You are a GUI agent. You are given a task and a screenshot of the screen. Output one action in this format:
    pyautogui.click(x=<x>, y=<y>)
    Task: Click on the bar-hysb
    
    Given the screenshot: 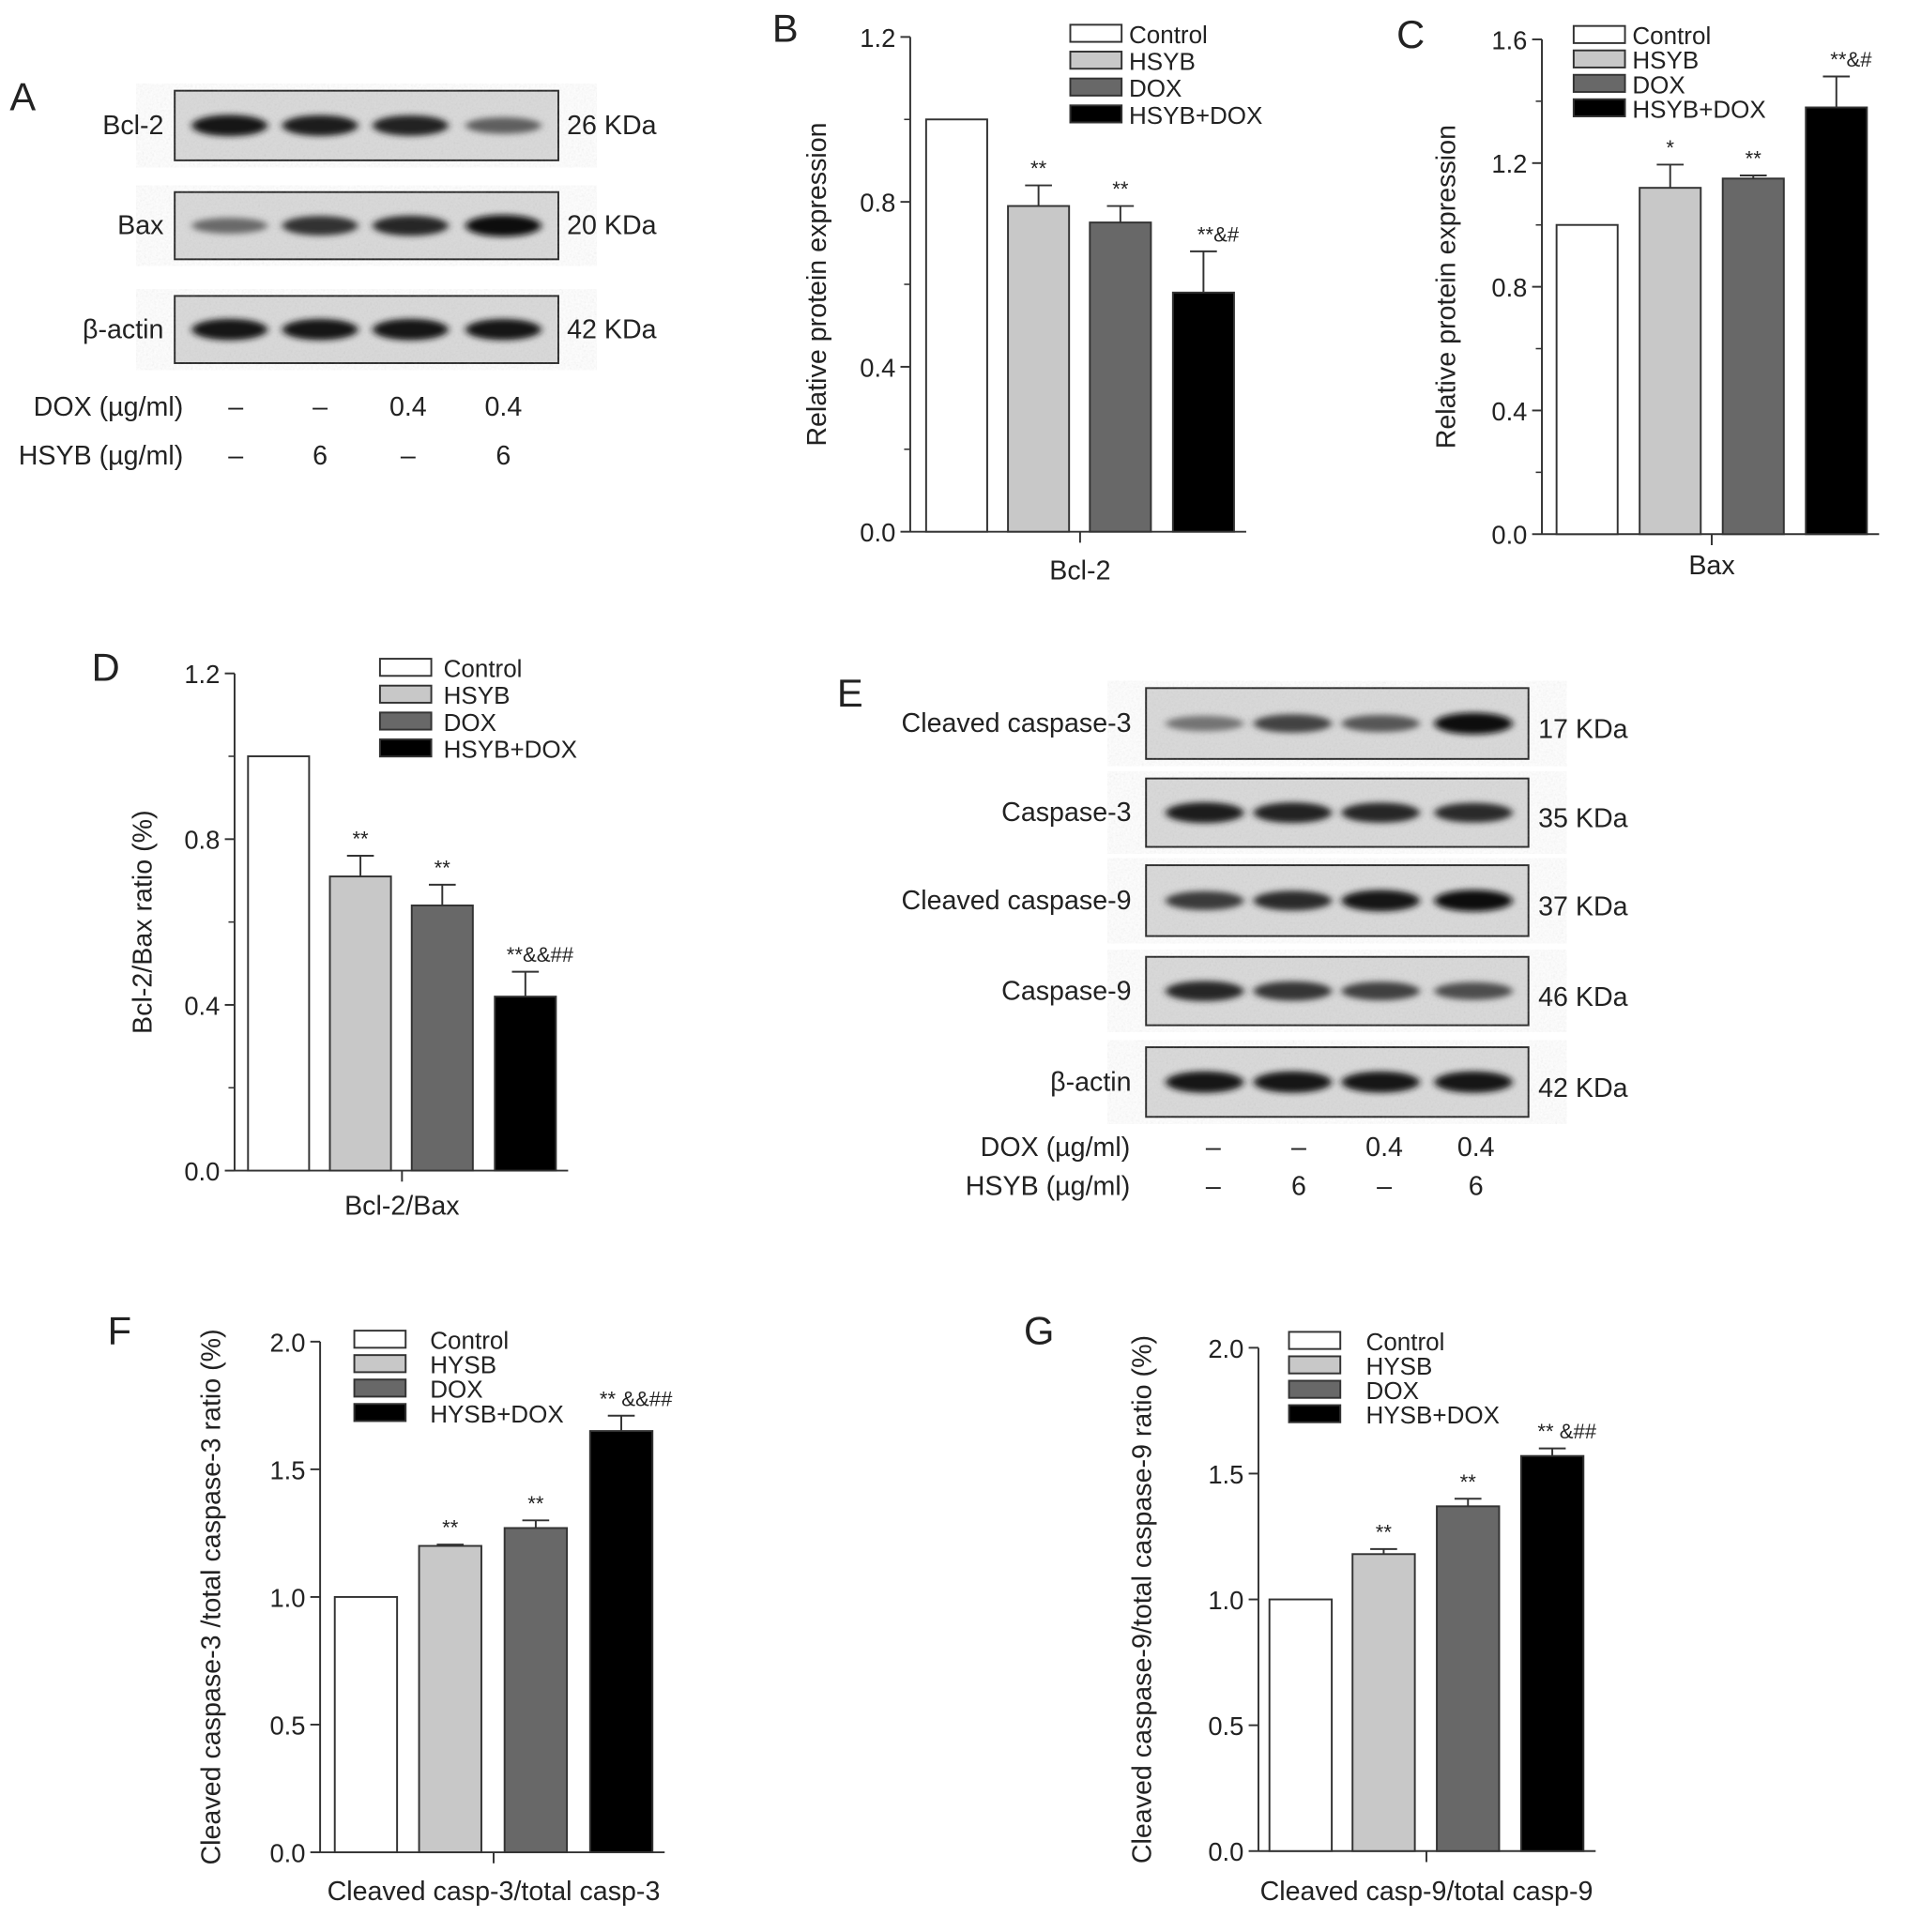 What is the action you would take?
    pyautogui.click(x=450, y=1699)
    